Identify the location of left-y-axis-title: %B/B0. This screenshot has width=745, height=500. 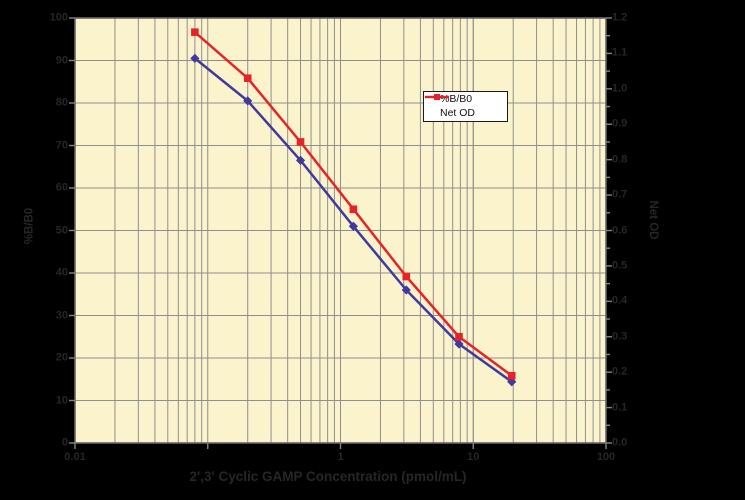
(29, 226).